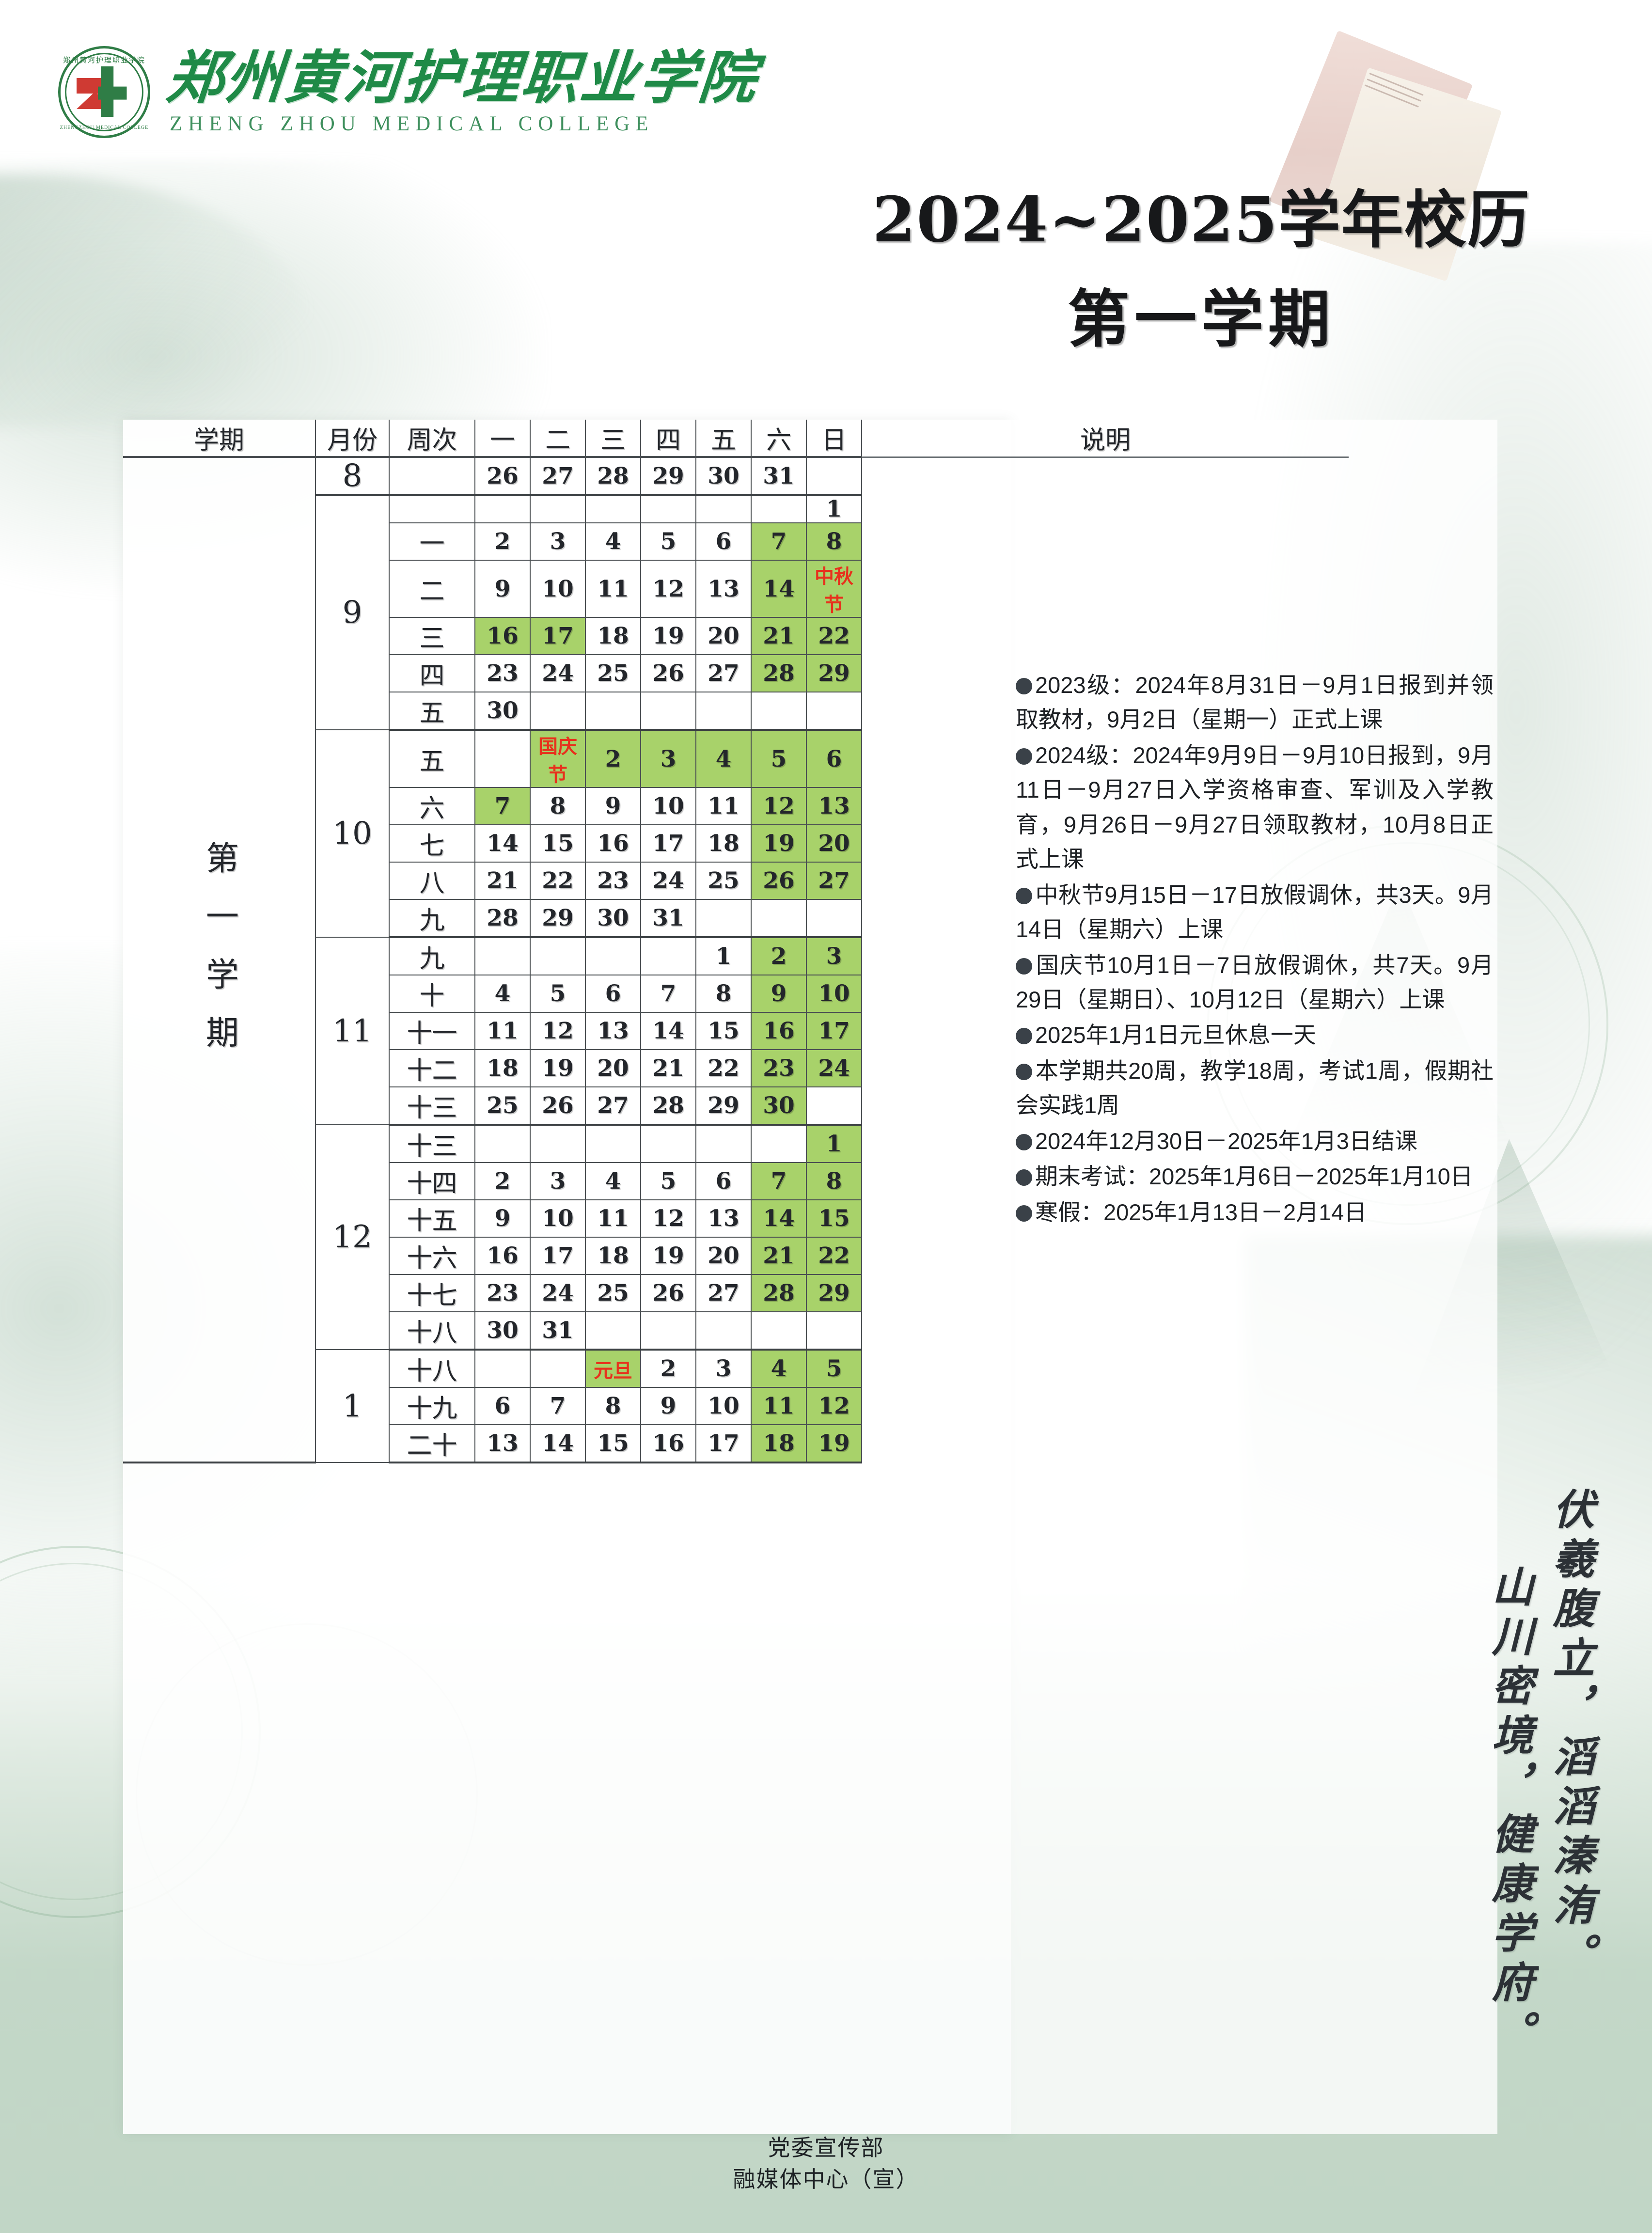 This screenshot has width=1652, height=2233. I want to click on table-row: 十七 23 24 25 26 27 28 29, so click(736, 1293).